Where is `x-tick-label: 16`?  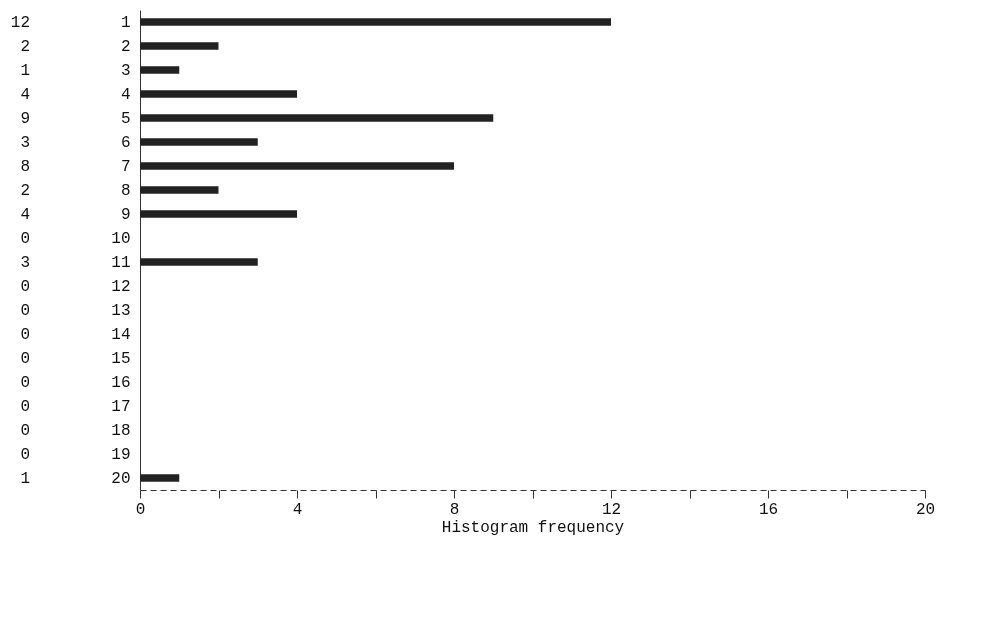
x-tick-label: 16 is located at coordinates (768, 509).